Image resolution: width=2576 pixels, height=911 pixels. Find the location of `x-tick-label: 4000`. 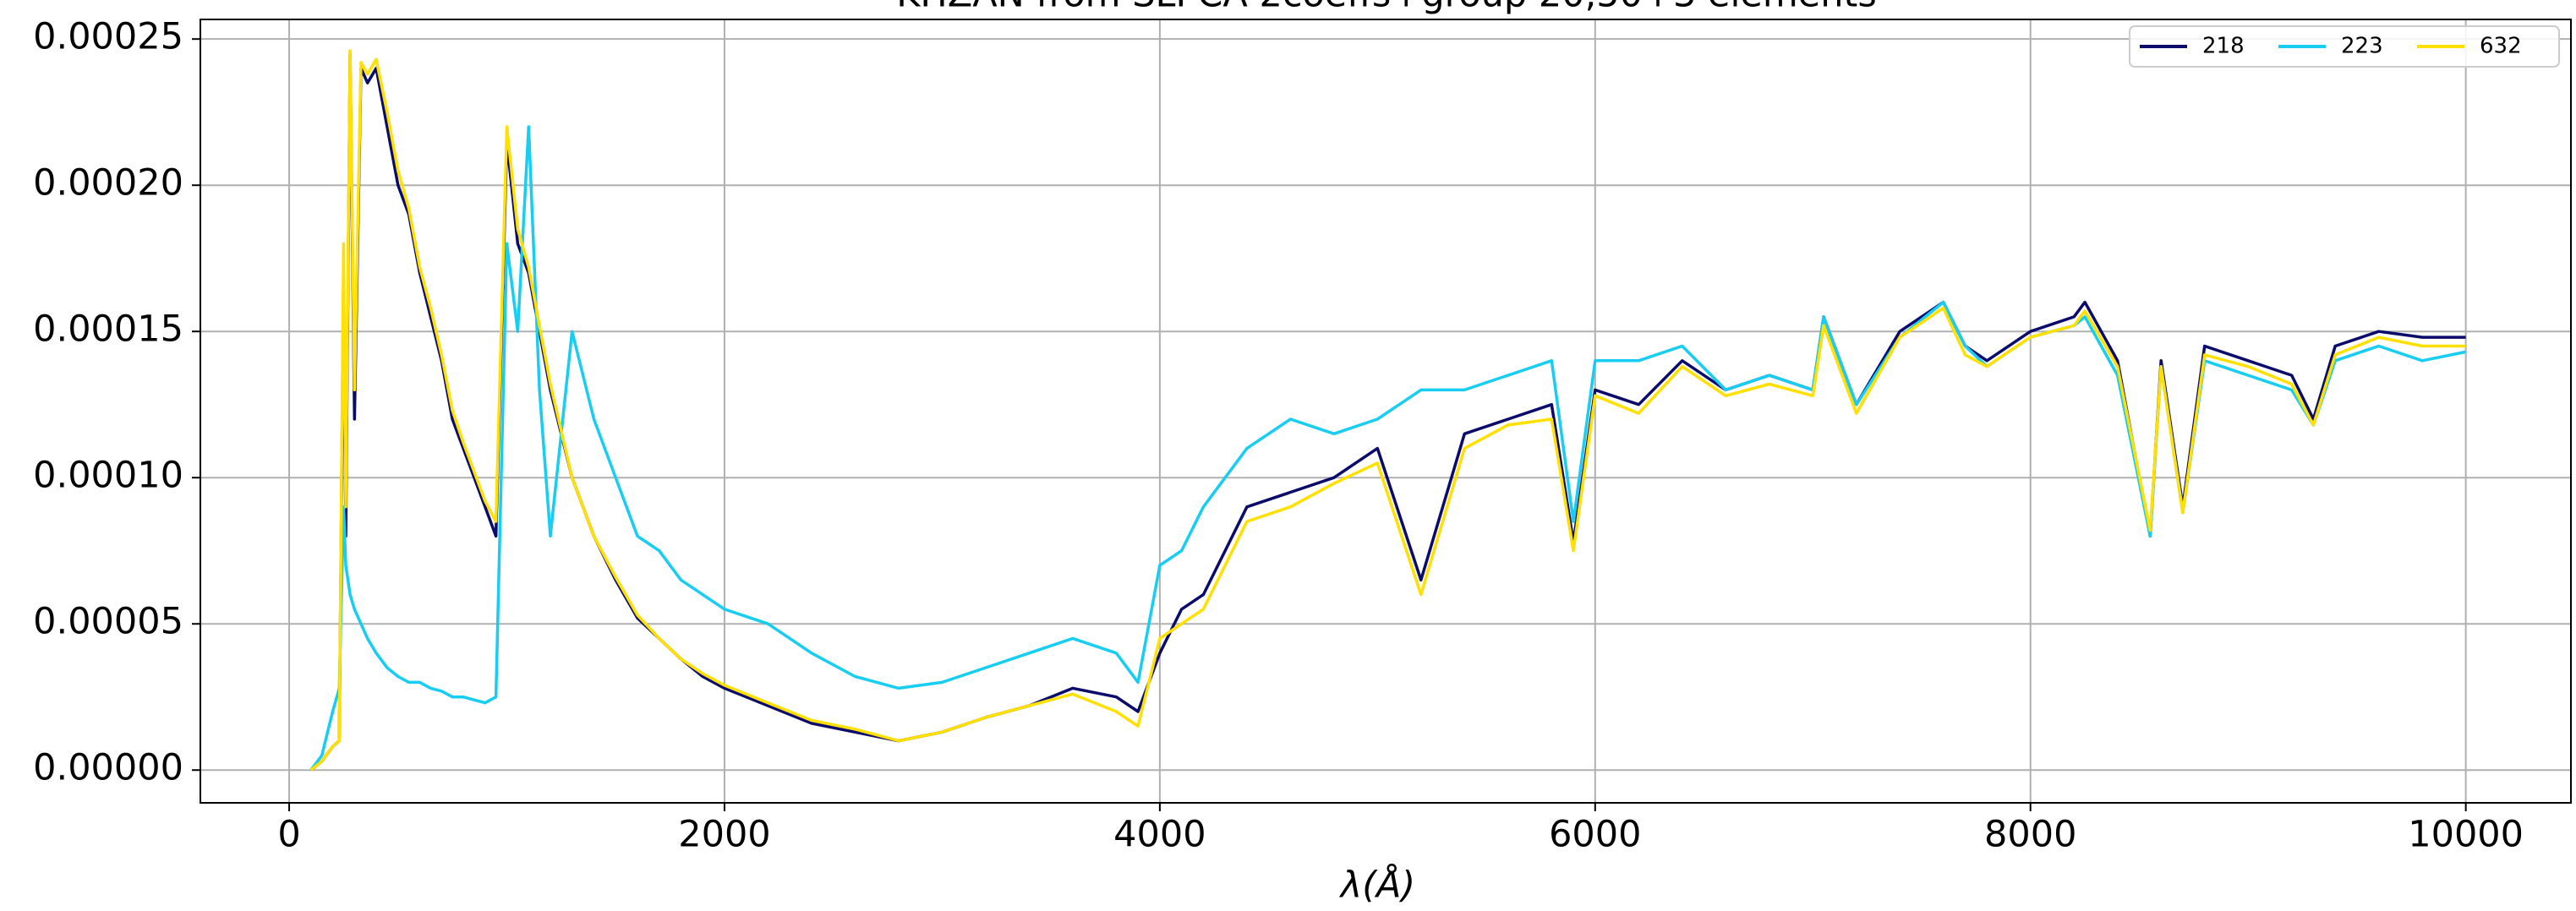

x-tick-label: 4000 is located at coordinates (1159, 835).